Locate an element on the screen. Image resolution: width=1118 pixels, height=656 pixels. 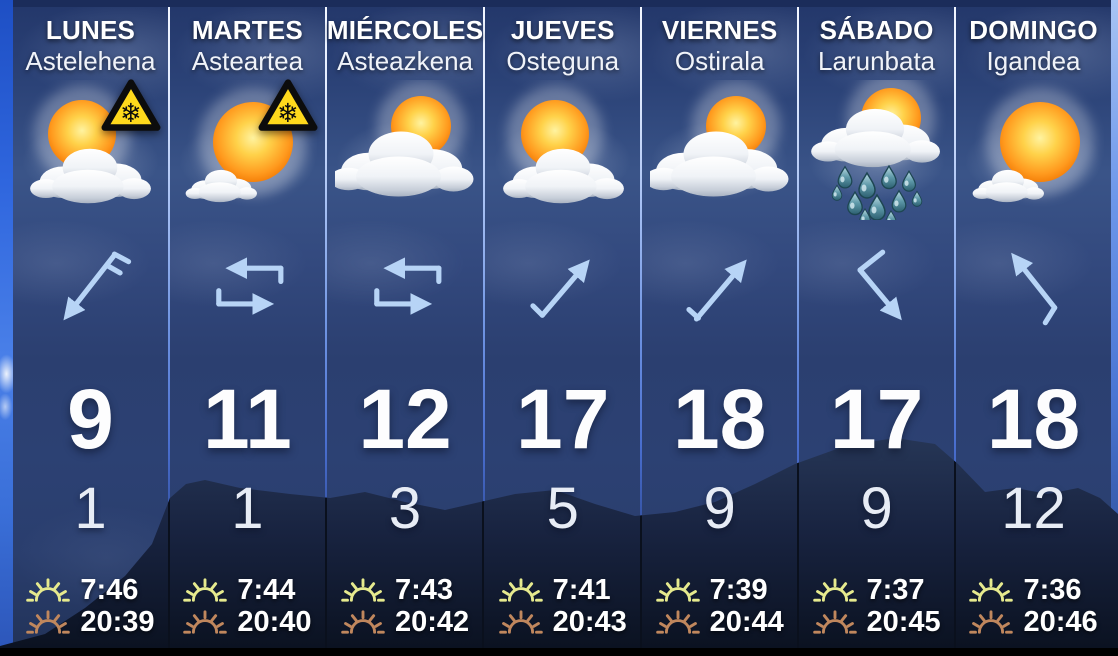
day-column: DOMINGO Igandea 18 12 is located at coordinates (1033, 327).